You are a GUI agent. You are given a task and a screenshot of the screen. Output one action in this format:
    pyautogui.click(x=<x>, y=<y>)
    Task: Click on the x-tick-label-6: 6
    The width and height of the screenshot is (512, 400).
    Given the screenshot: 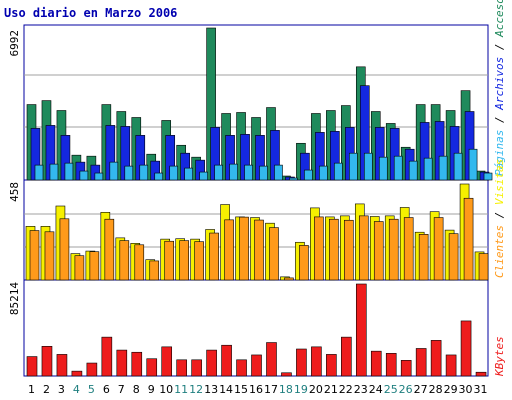 What is the action you would take?
    pyautogui.click(x=106, y=389)
    